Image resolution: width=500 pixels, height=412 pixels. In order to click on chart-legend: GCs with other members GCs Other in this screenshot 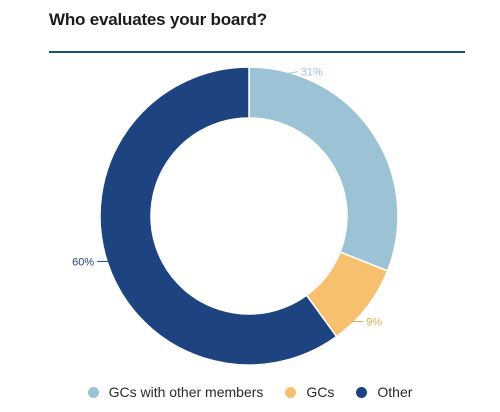, I will do `click(250, 392)`.